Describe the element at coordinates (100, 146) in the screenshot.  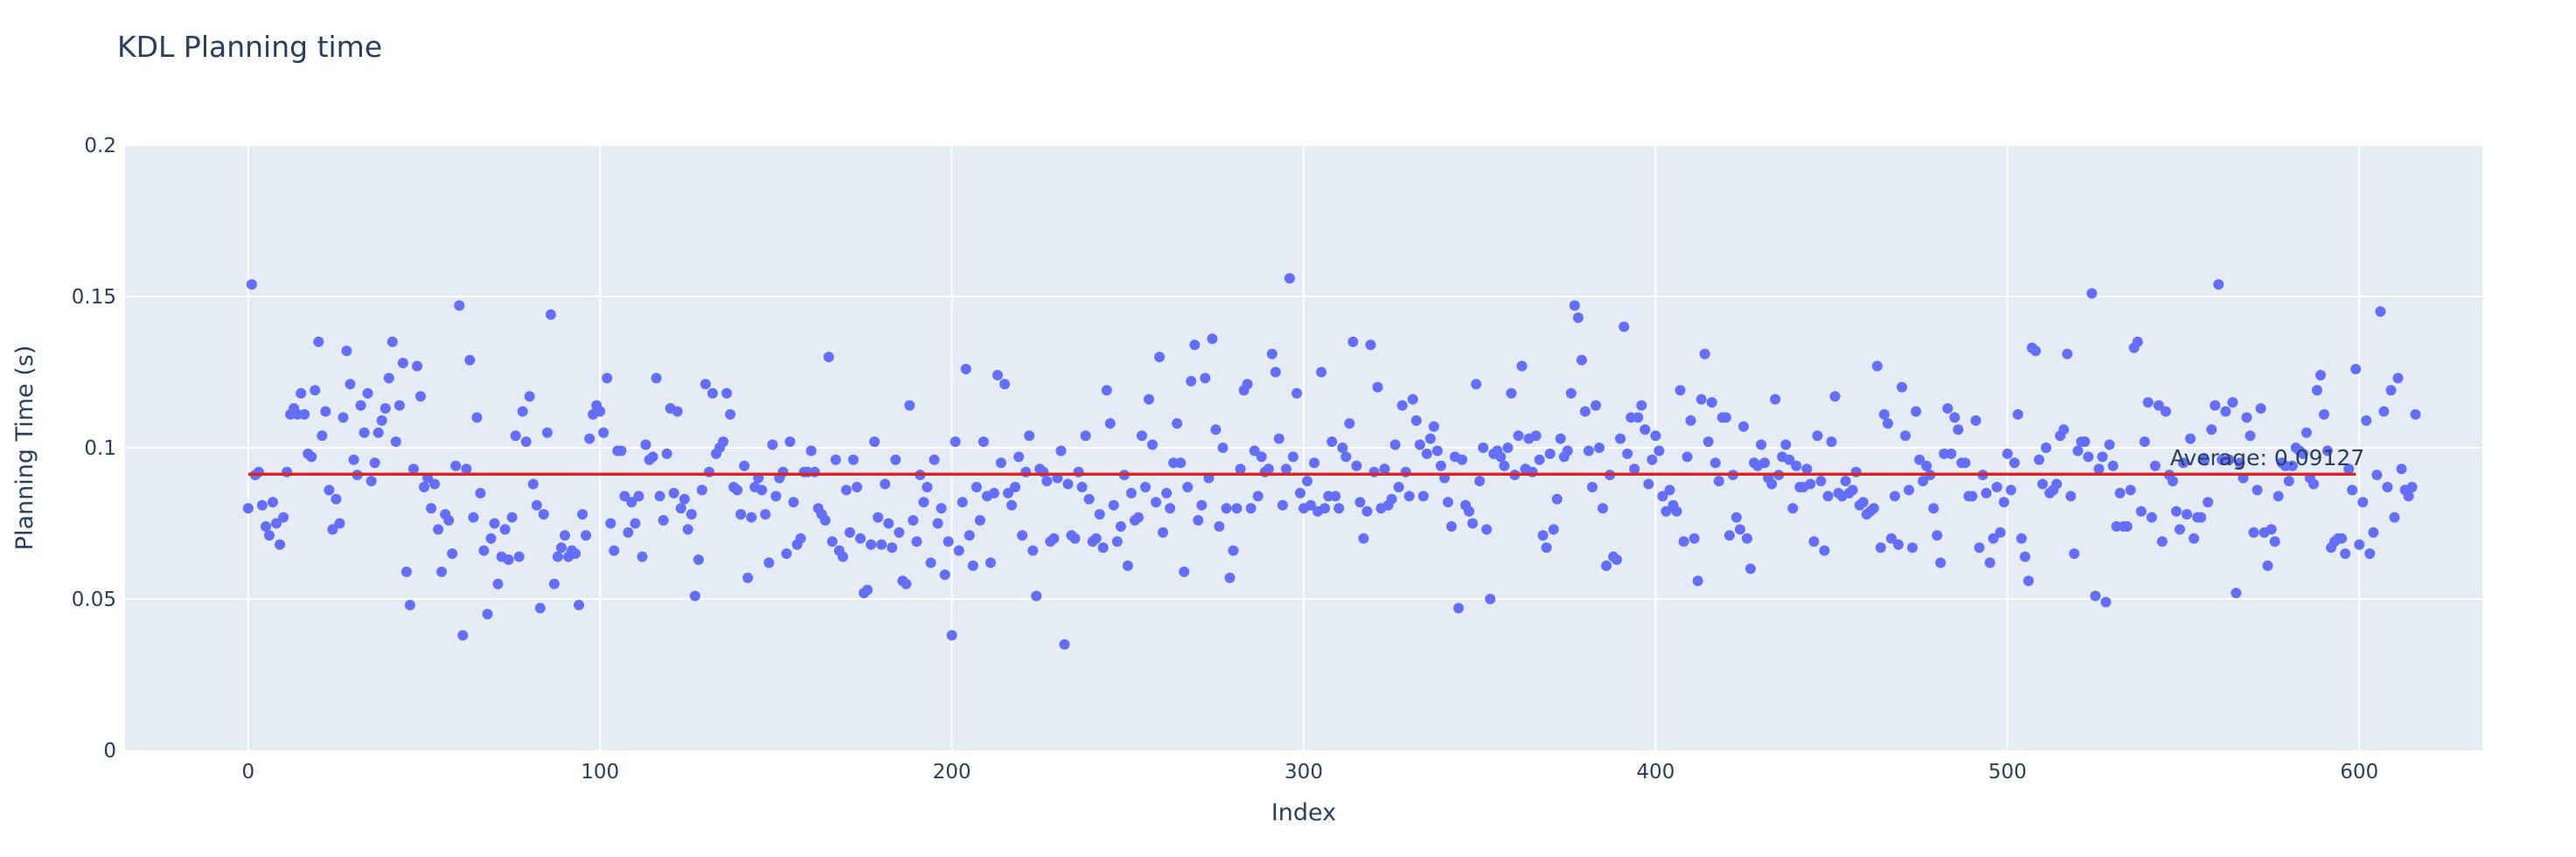
I see `y-tick-label: 0.2` at that location.